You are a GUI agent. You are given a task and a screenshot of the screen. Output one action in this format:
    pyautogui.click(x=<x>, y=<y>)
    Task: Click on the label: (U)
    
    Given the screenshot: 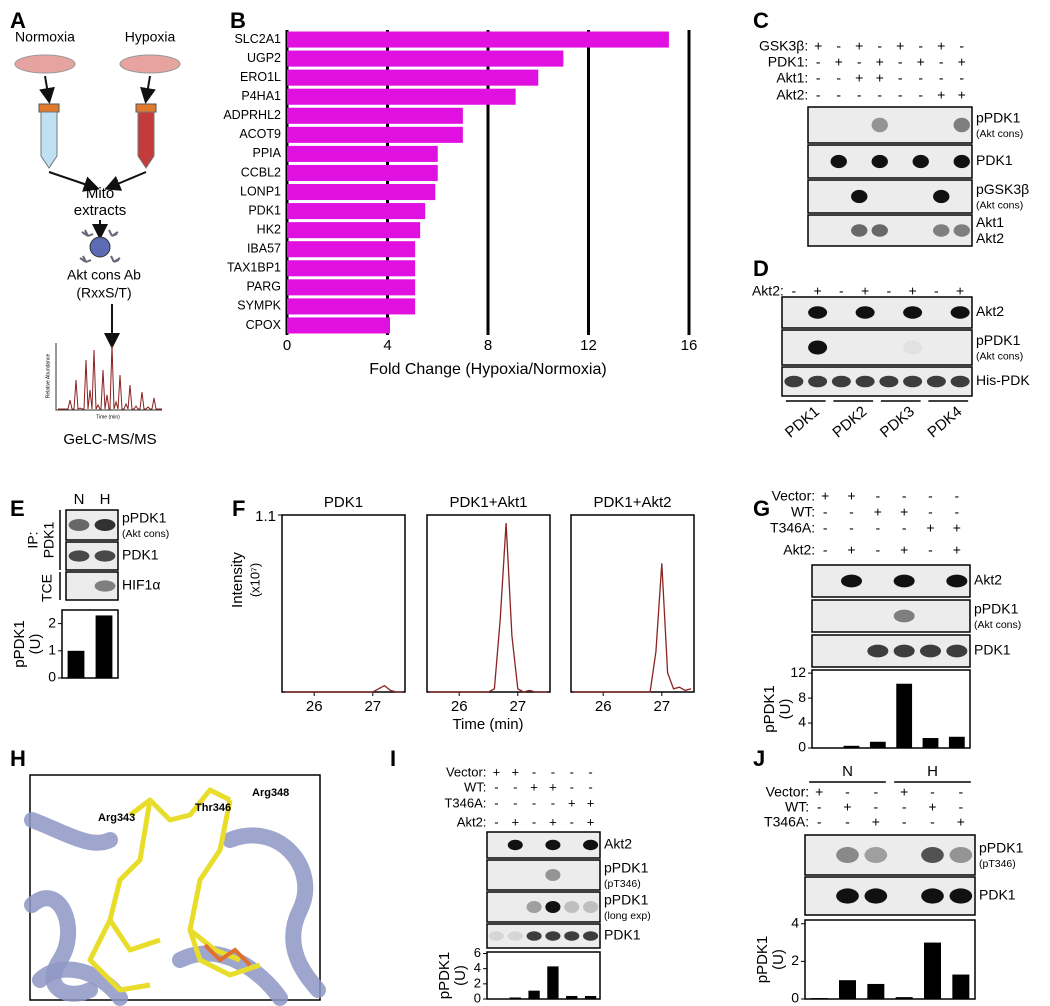 What is the action you would take?
    pyautogui.click(x=785, y=709)
    